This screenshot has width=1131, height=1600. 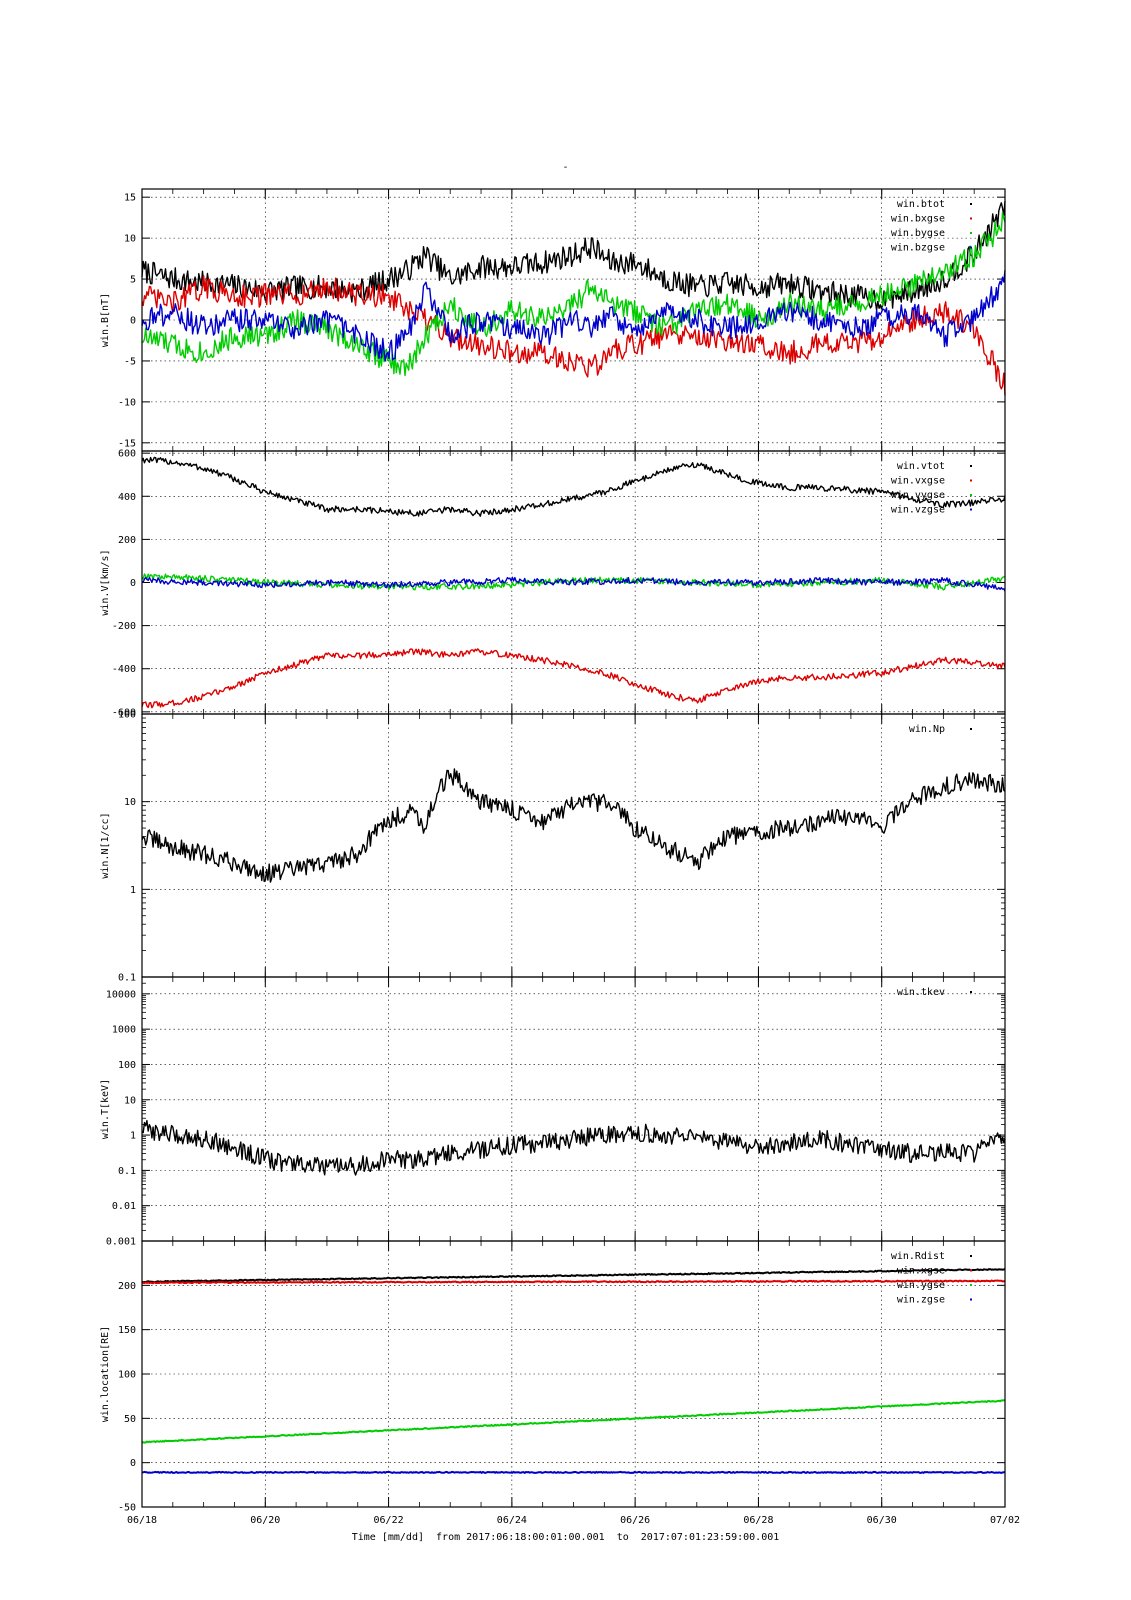 I want to click on x-tick-label: 06/22, so click(x=389, y=1520).